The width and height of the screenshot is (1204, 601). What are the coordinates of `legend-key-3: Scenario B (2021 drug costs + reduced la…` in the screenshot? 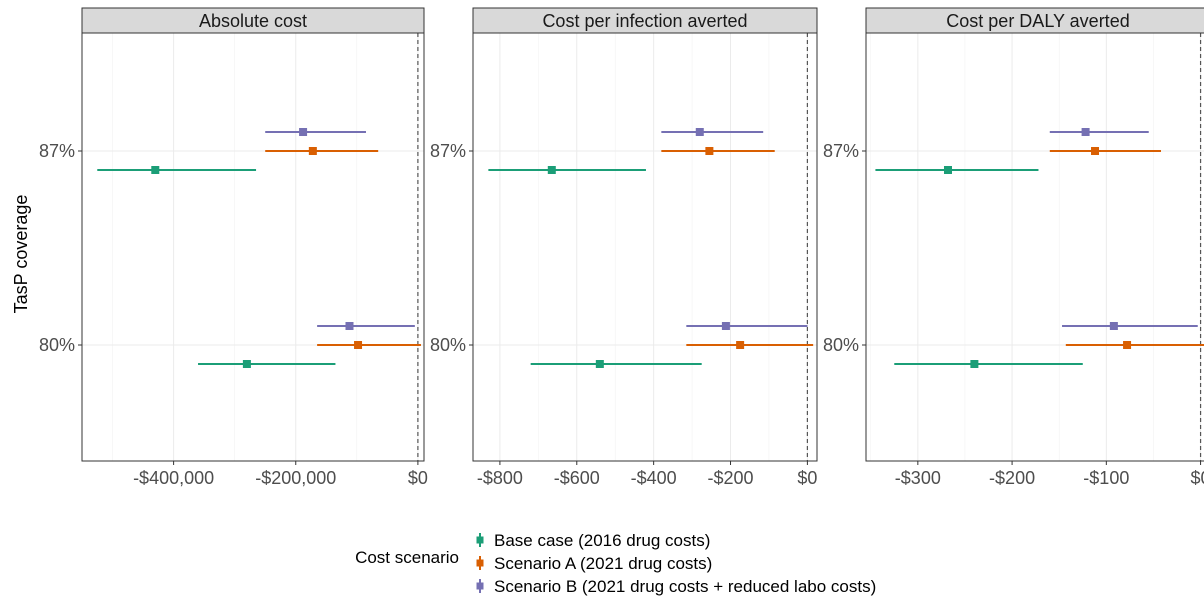 It's located at (676, 586).